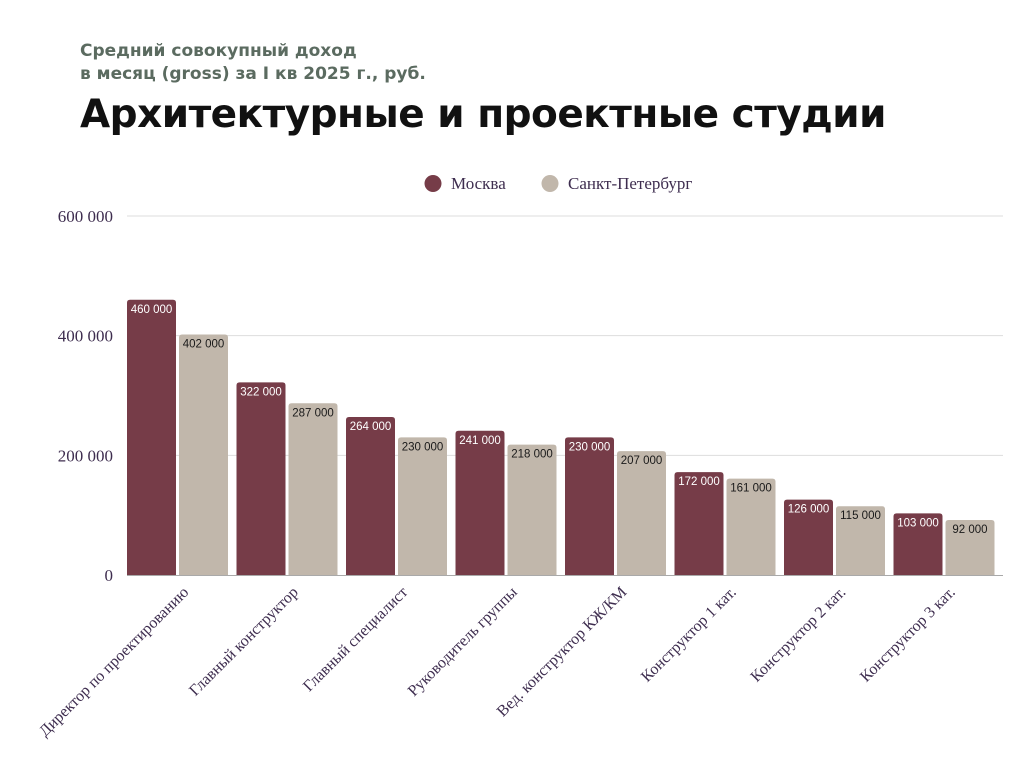  Describe the element at coordinates (532, 455) in the screenshot. I see `value-label-spb: 218 000` at that location.